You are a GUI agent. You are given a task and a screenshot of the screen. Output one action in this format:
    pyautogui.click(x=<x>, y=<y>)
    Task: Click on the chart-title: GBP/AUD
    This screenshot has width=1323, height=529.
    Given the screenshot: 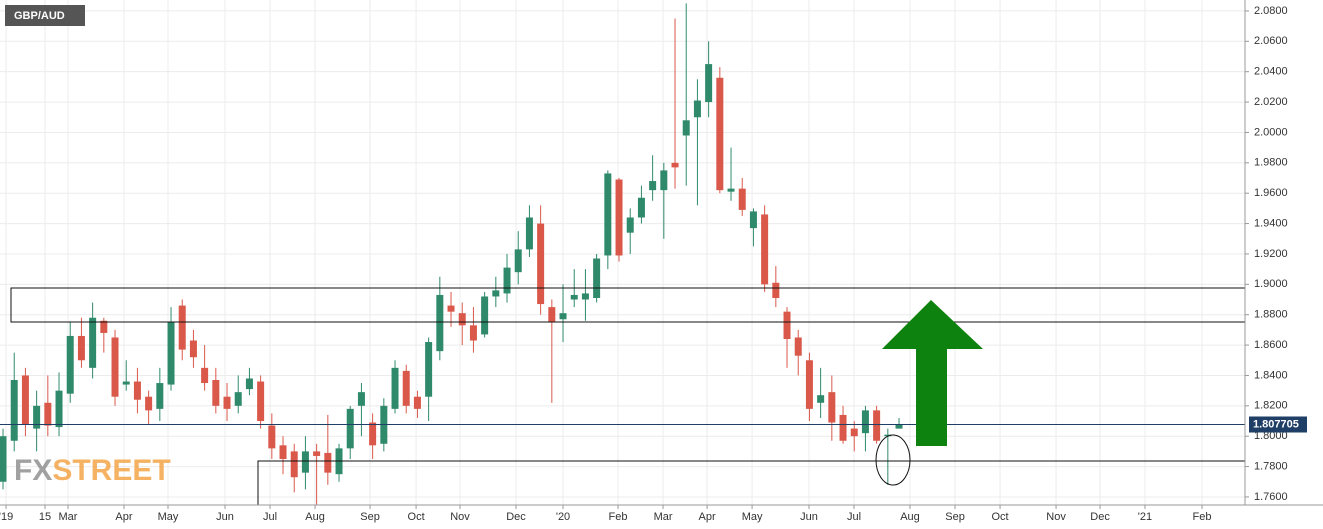 What is the action you would take?
    pyautogui.click(x=39, y=16)
    